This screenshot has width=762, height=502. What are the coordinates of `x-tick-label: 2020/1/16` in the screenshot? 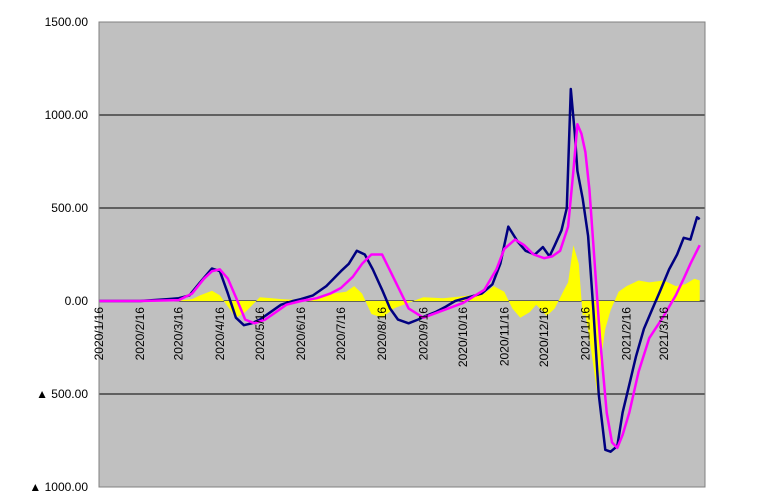 It's located at (99, 334).